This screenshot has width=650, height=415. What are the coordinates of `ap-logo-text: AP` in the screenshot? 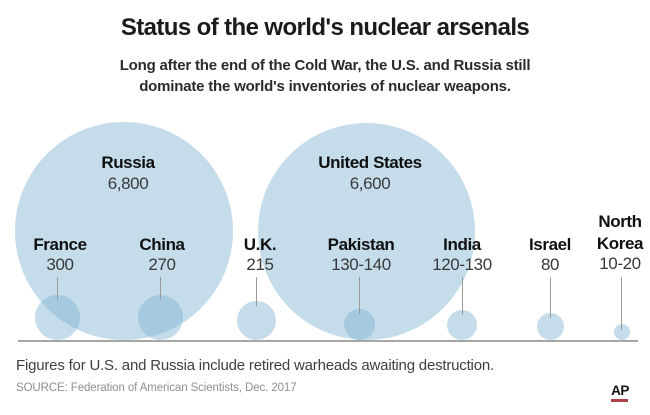 It's located at (620, 390).